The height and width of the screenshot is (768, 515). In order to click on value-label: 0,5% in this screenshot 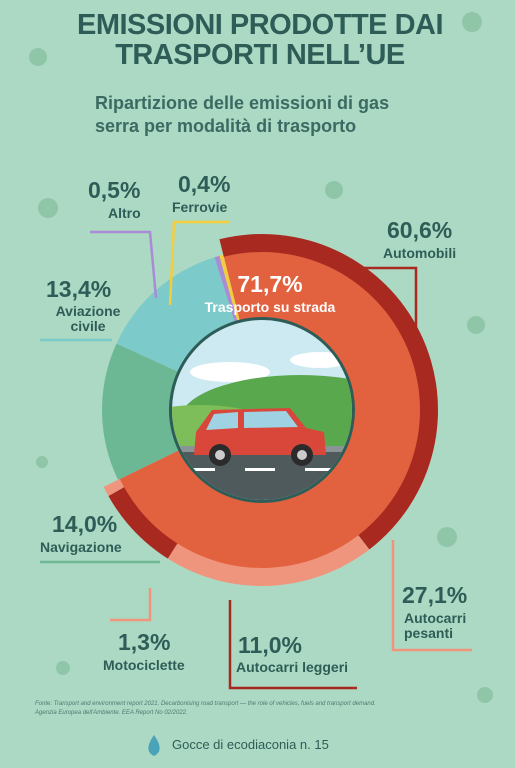, I will do `click(114, 190)`.